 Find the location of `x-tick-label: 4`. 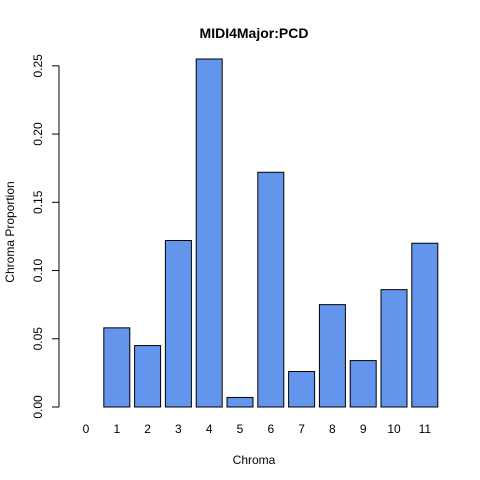

x-tick-label: 4 is located at coordinates (209, 429).